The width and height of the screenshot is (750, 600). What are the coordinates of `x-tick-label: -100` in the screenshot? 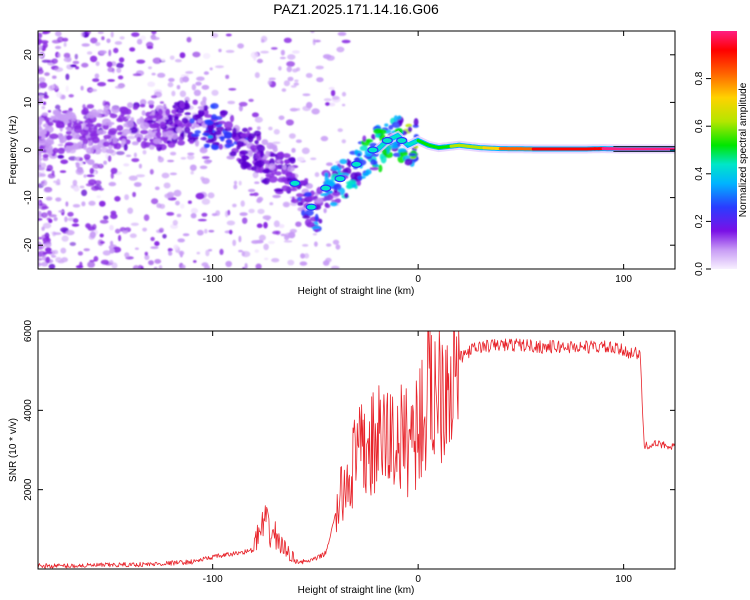 It's located at (213, 279).